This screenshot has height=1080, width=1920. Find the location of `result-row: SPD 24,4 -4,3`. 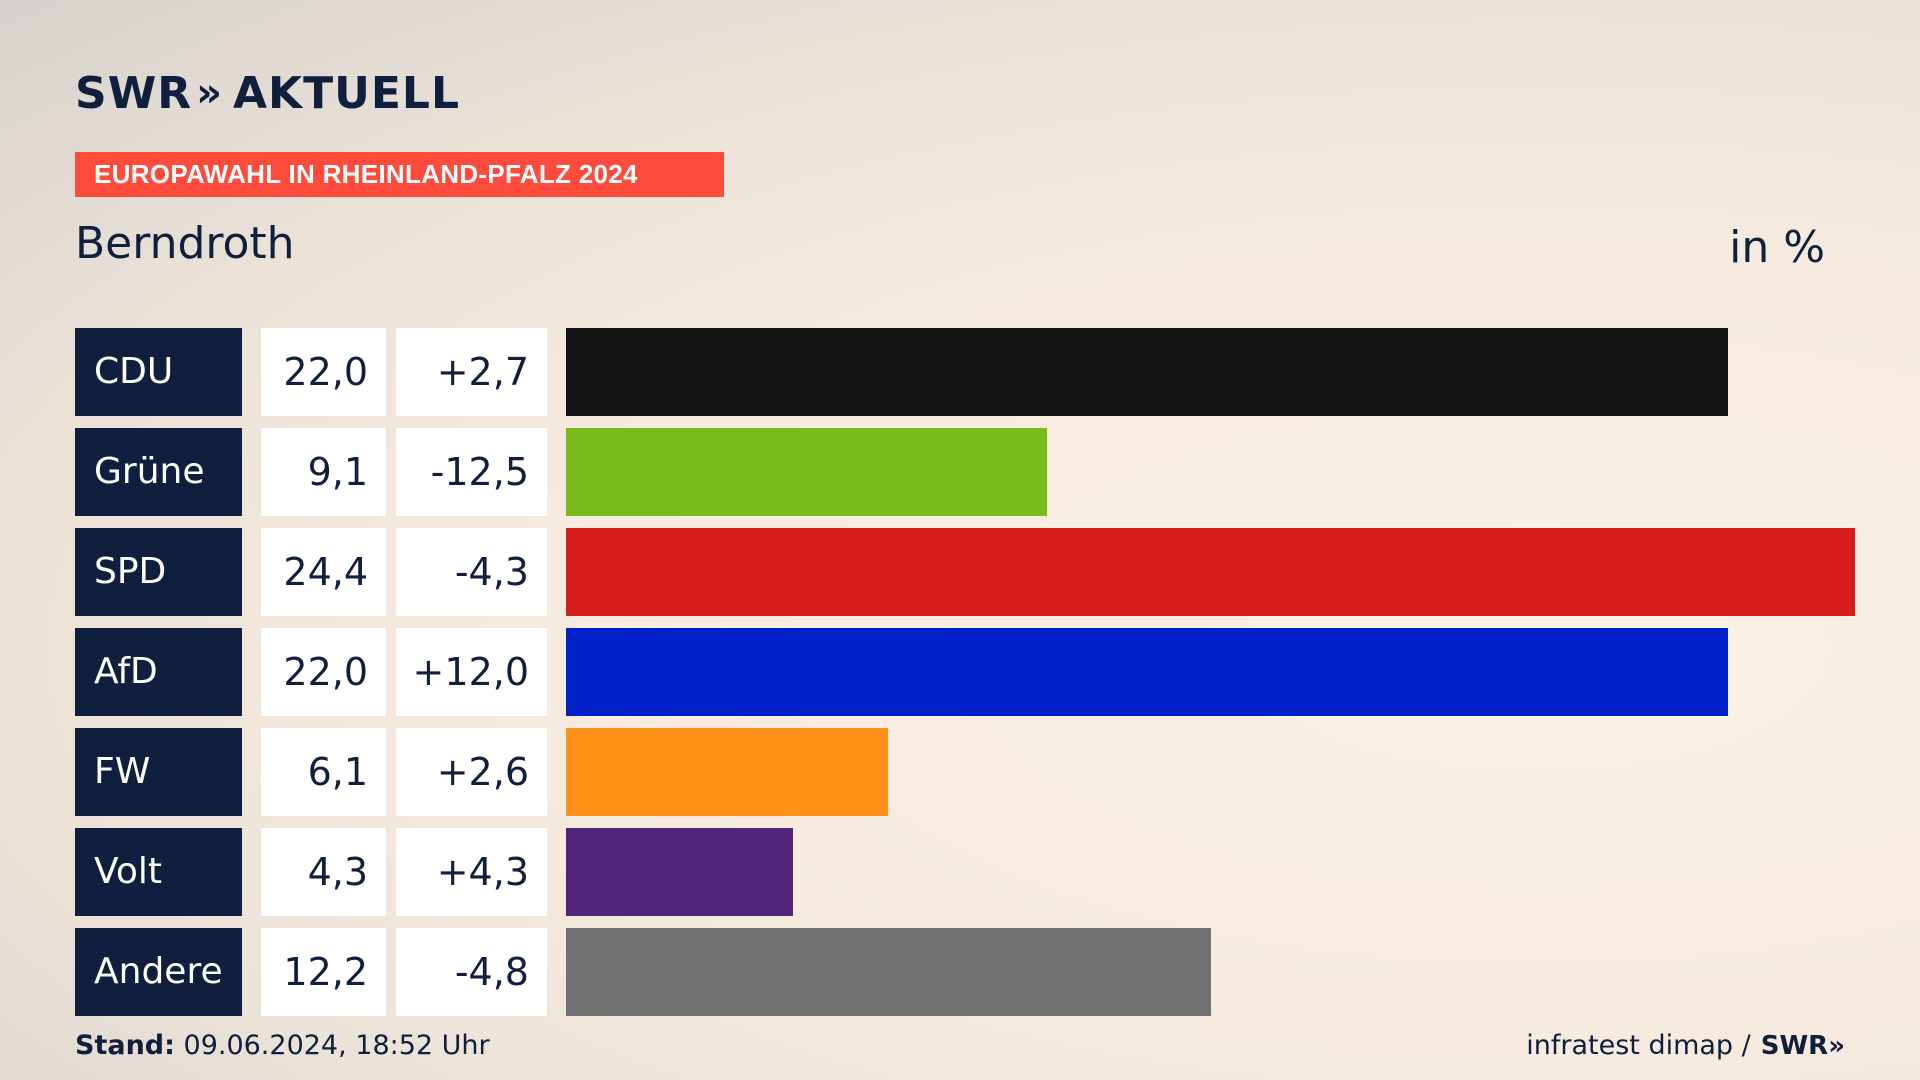

result-row: SPD 24,4 -4,3 is located at coordinates (965, 572).